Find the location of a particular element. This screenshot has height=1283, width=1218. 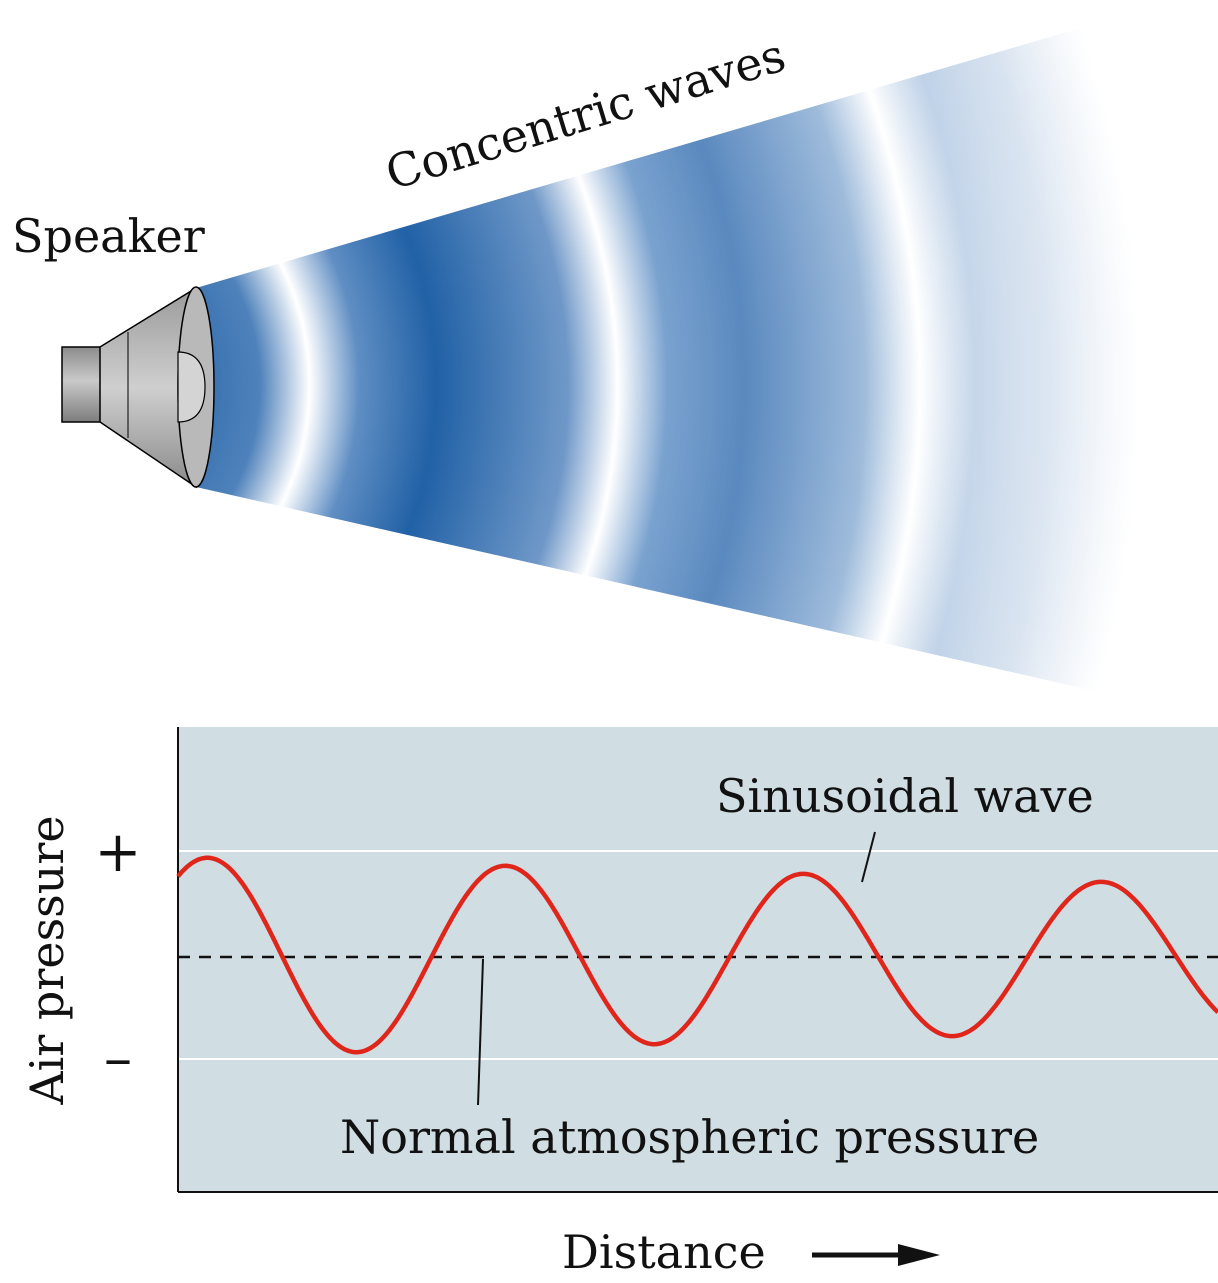

normal-pressure-label: Normal atmospheric pressure is located at coordinates (689, 1137).